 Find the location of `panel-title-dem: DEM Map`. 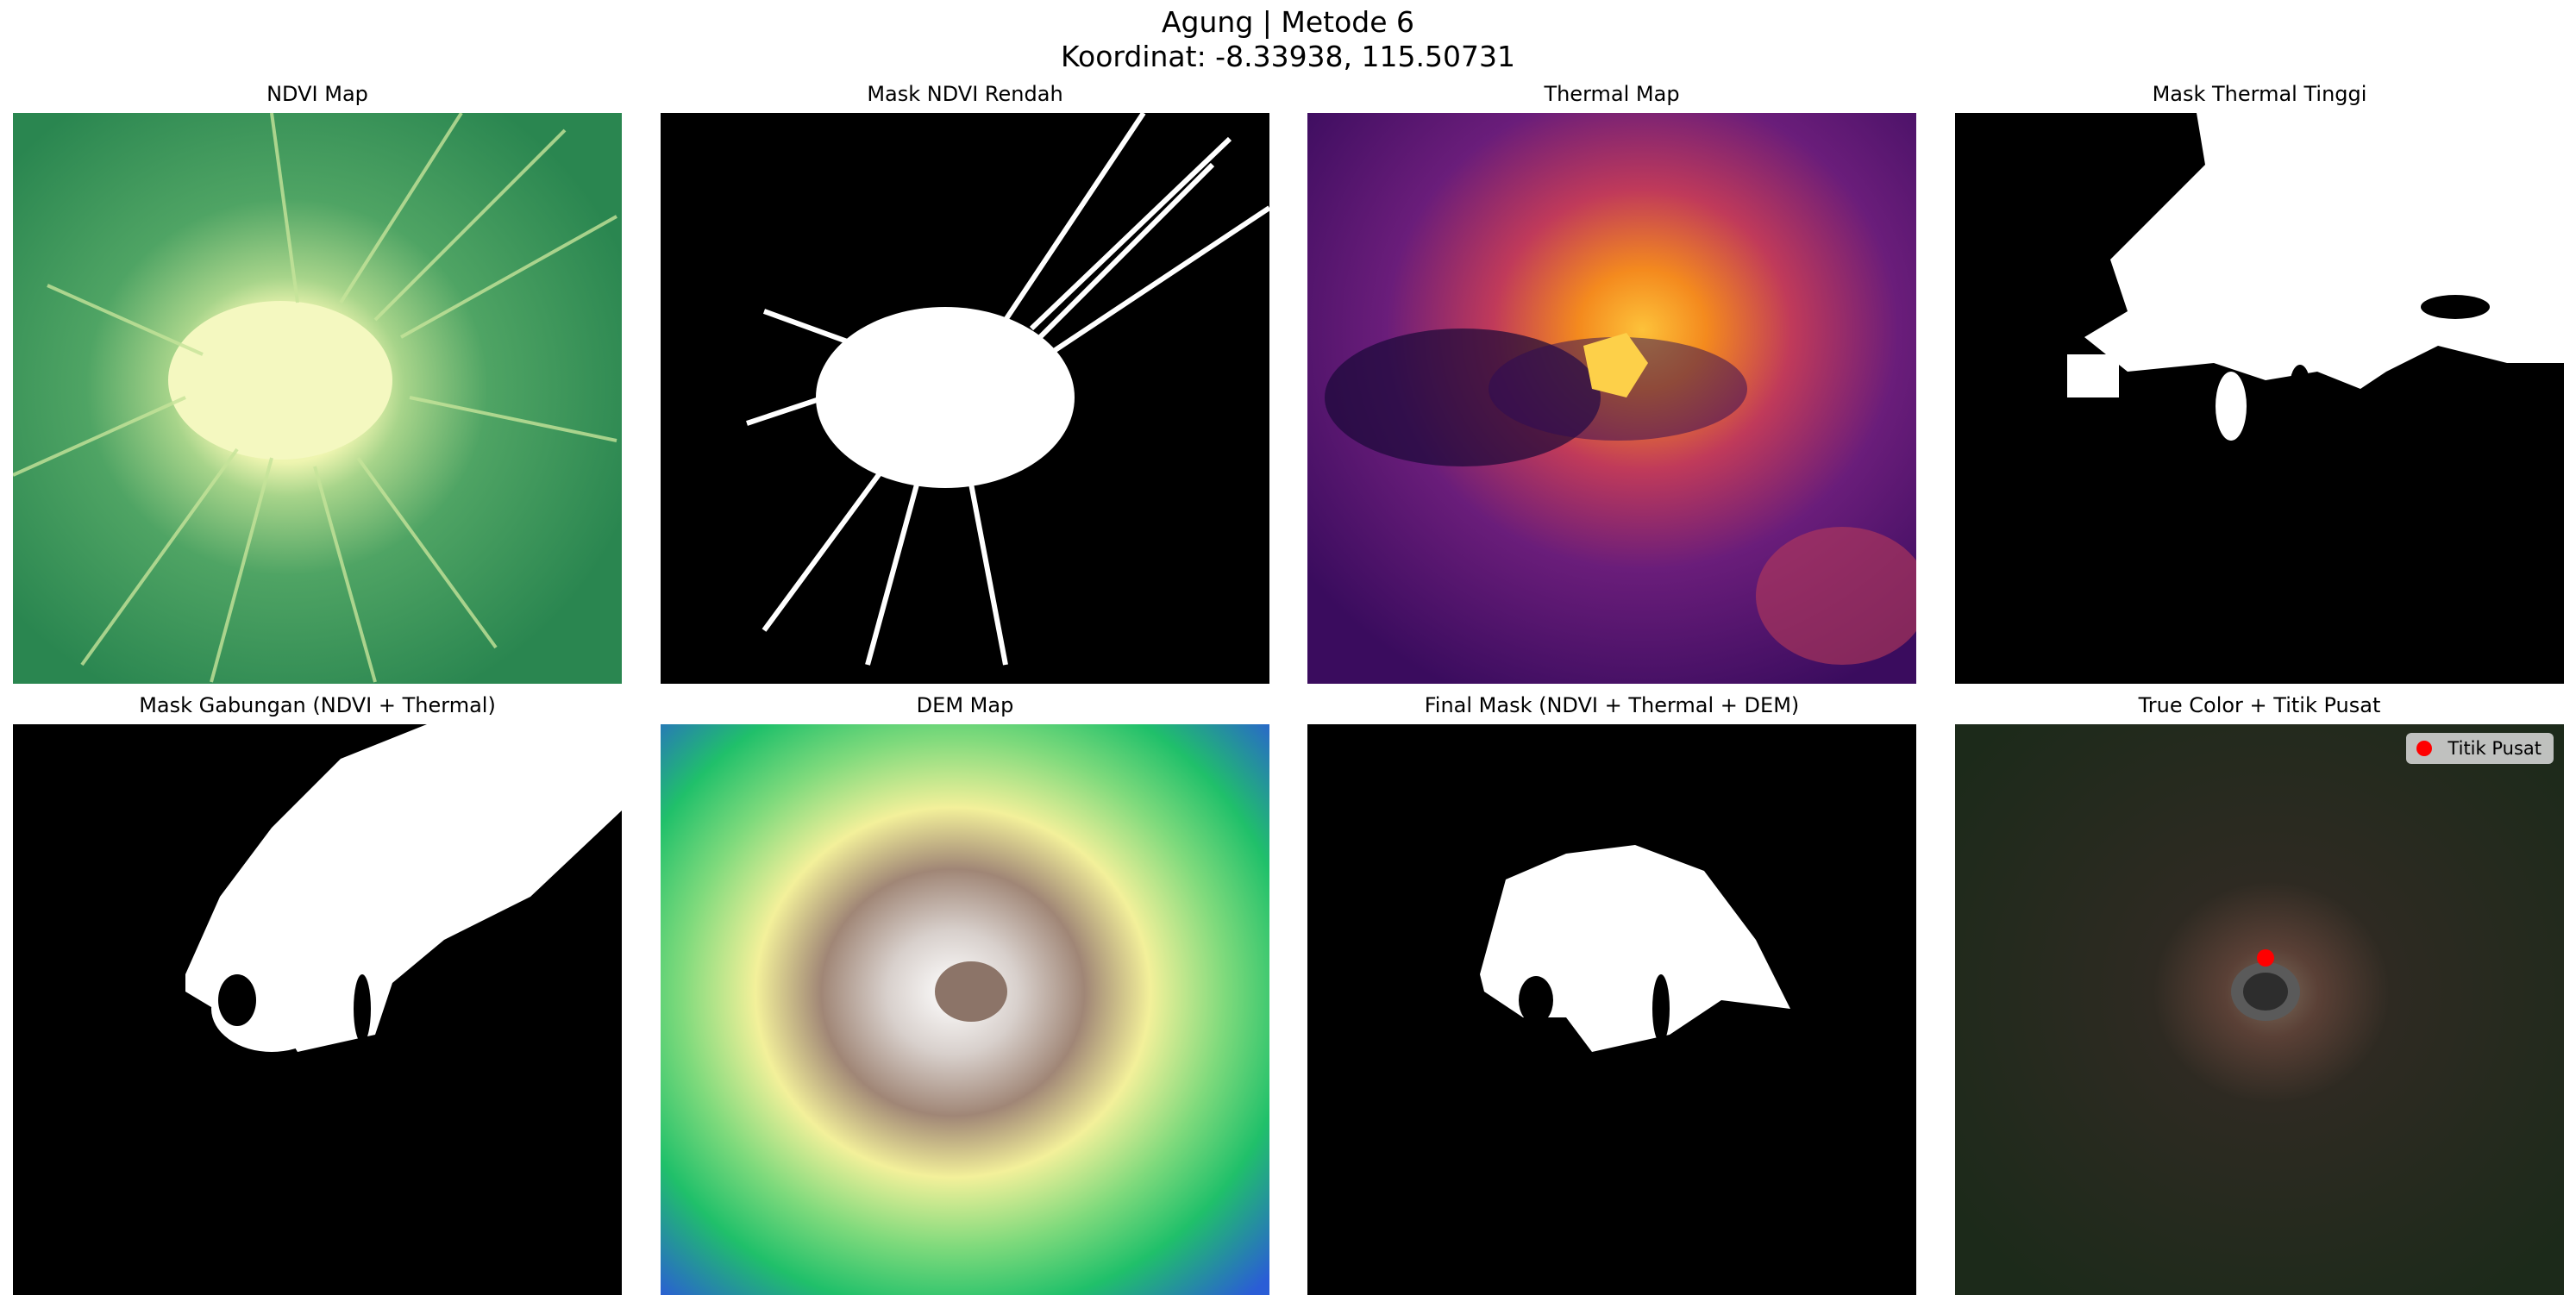

panel-title-dem: DEM Map is located at coordinates (965, 705).